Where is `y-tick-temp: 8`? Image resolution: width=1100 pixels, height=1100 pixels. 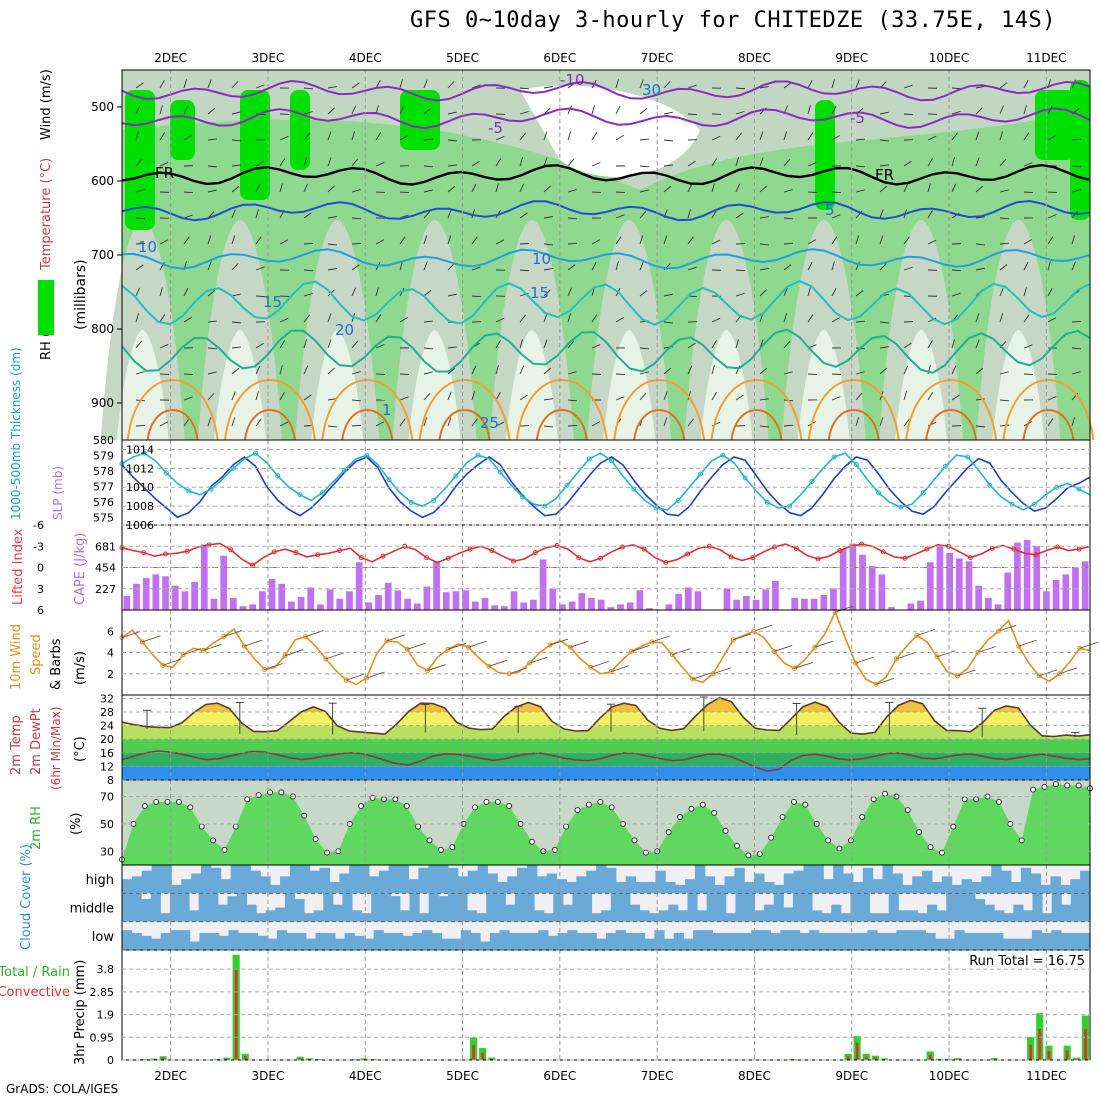 y-tick-temp: 8 is located at coordinates (110, 780).